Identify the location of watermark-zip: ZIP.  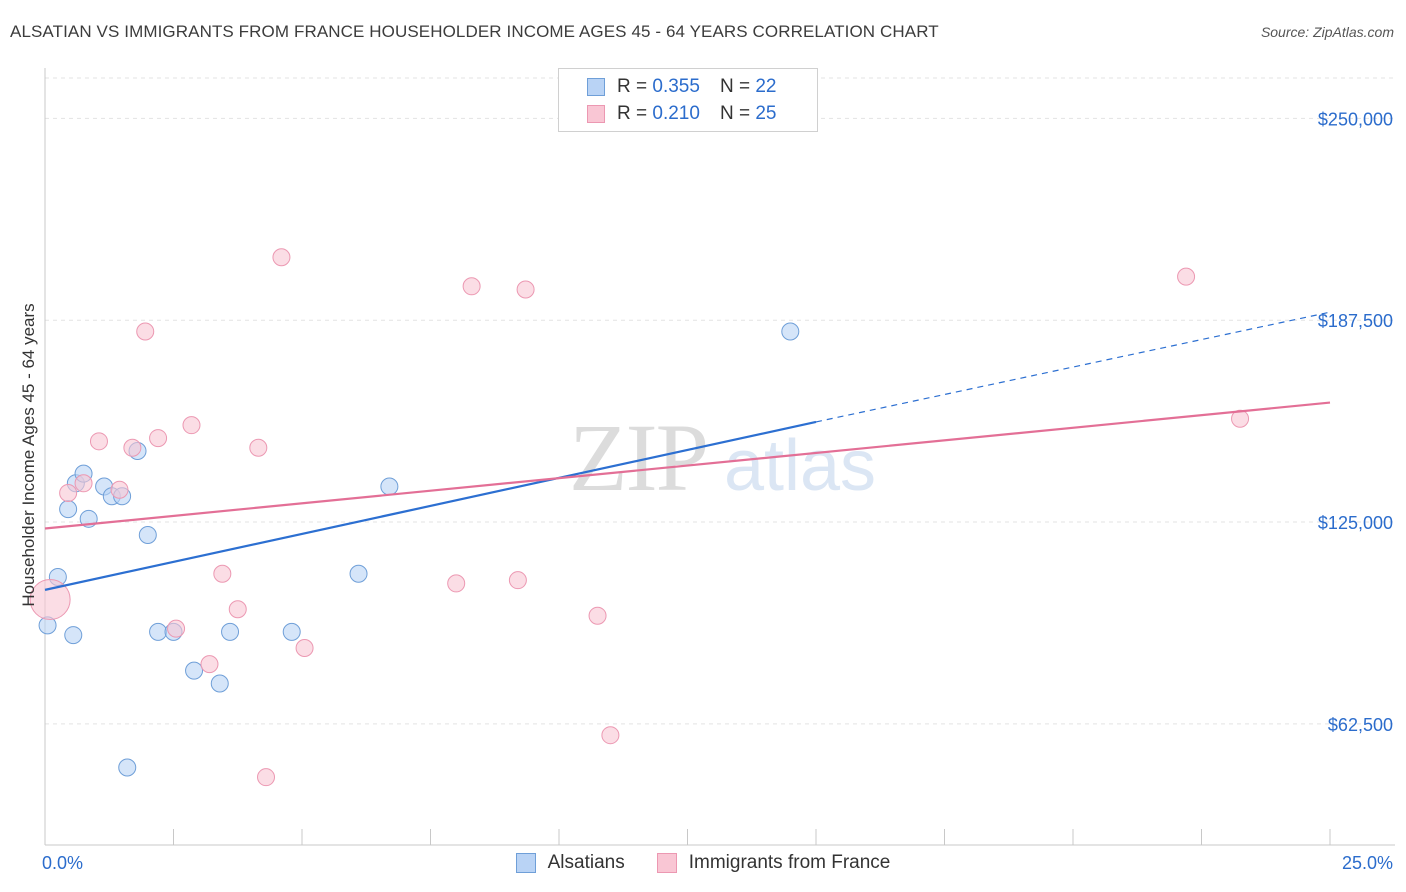
(638, 457).